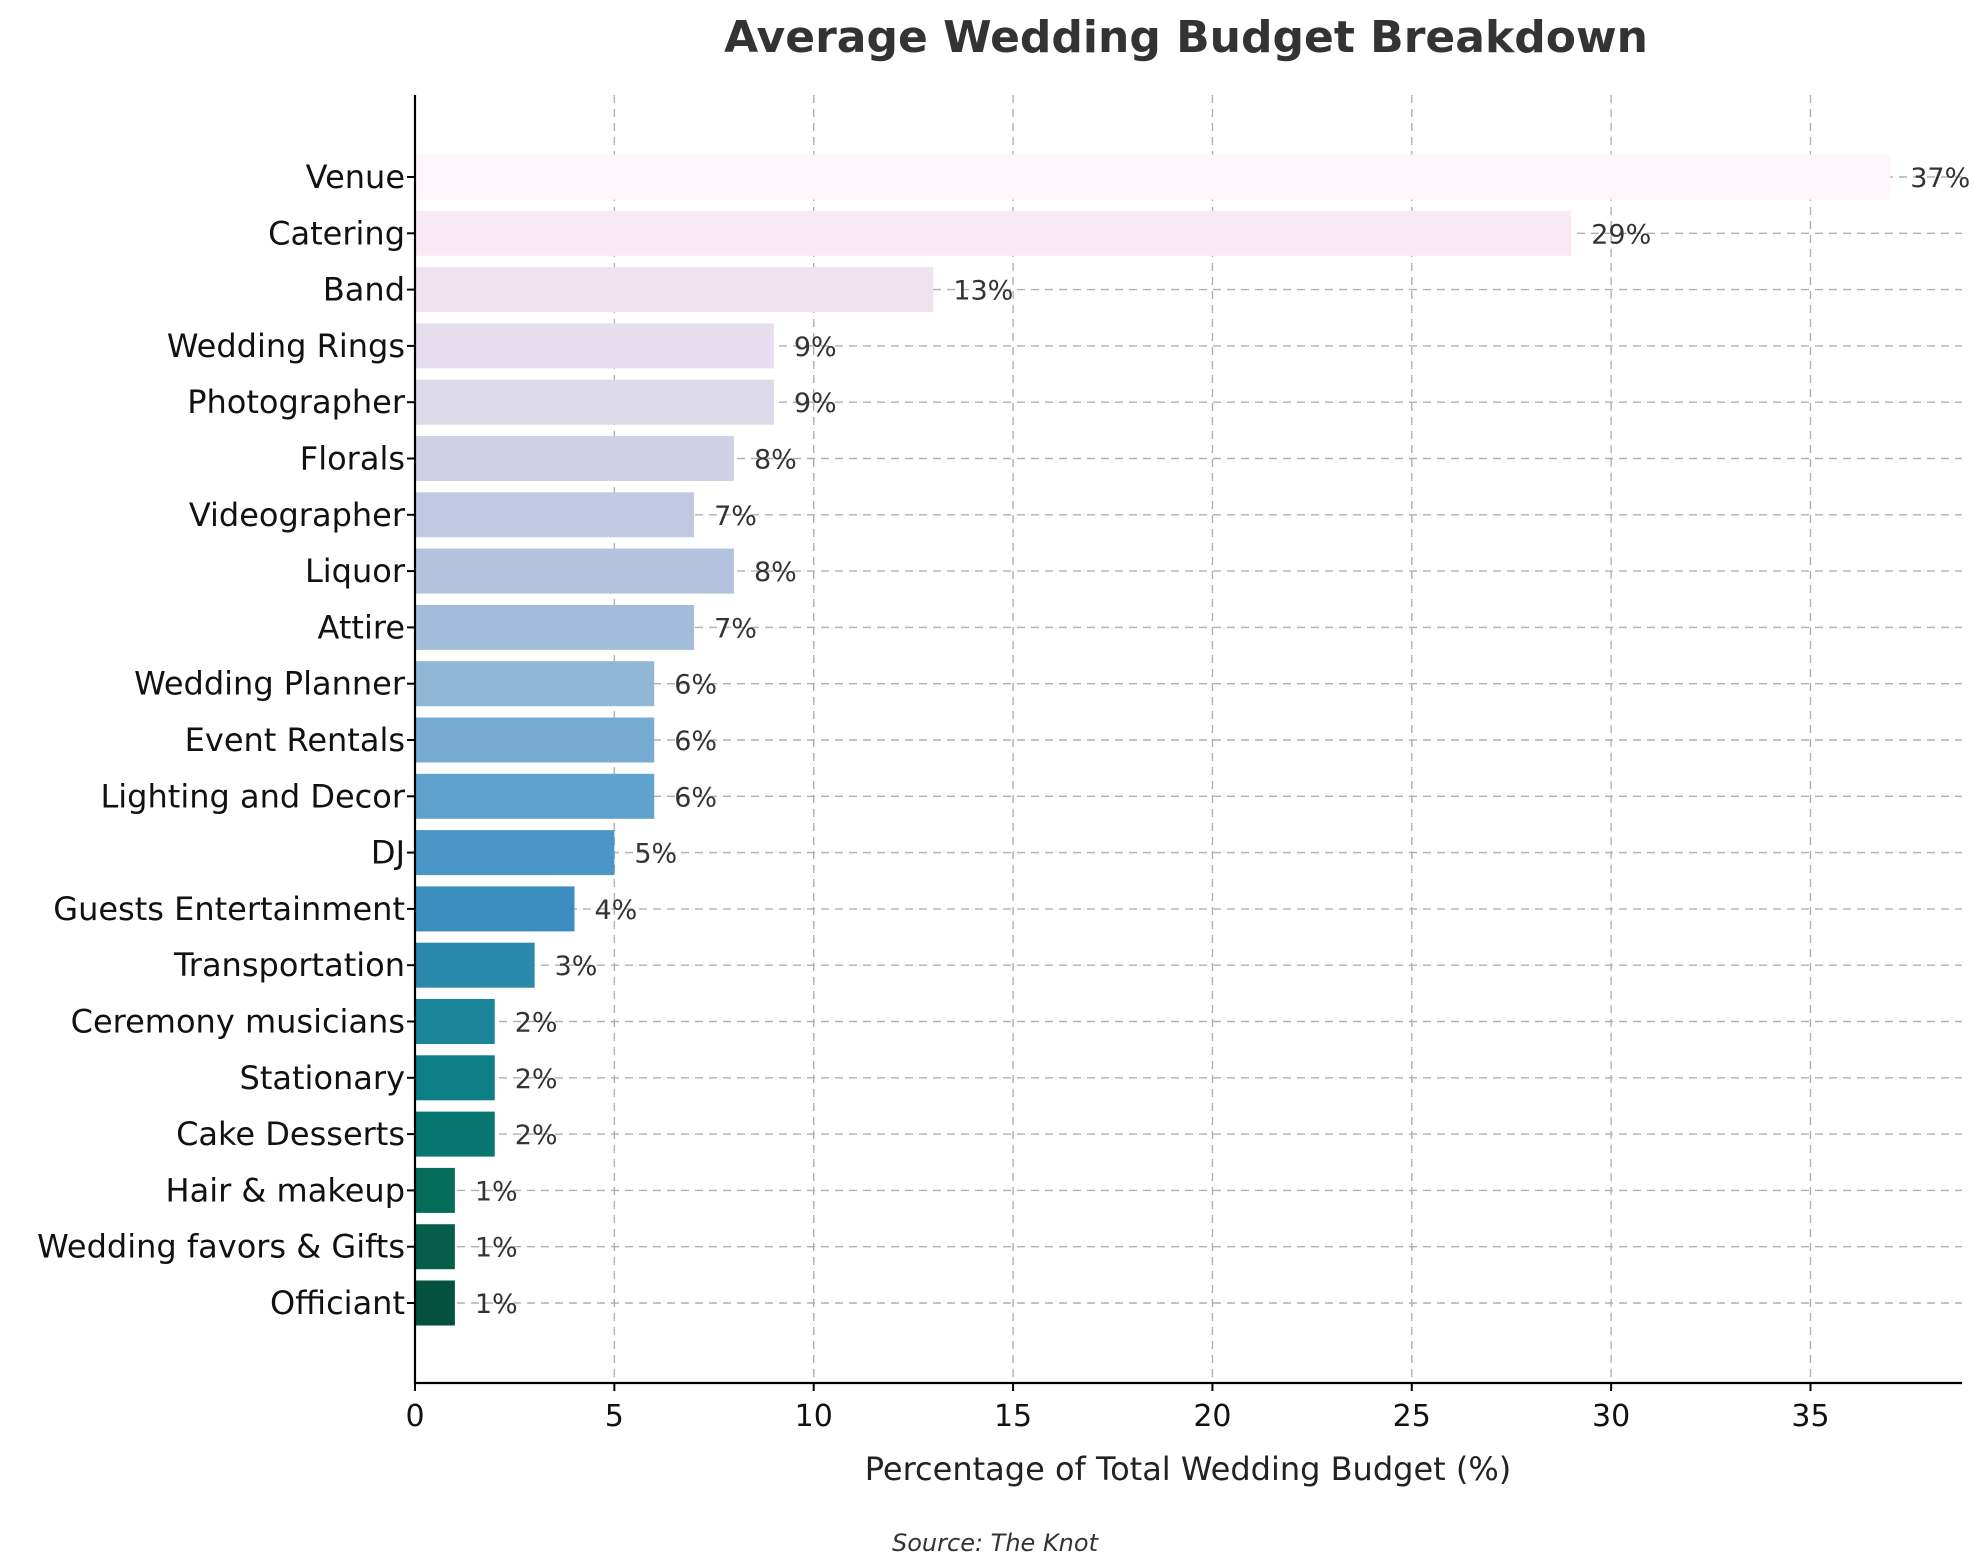 The width and height of the screenshot is (1980, 1567). I want to click on value-label: 29%, so click(1621, 234).